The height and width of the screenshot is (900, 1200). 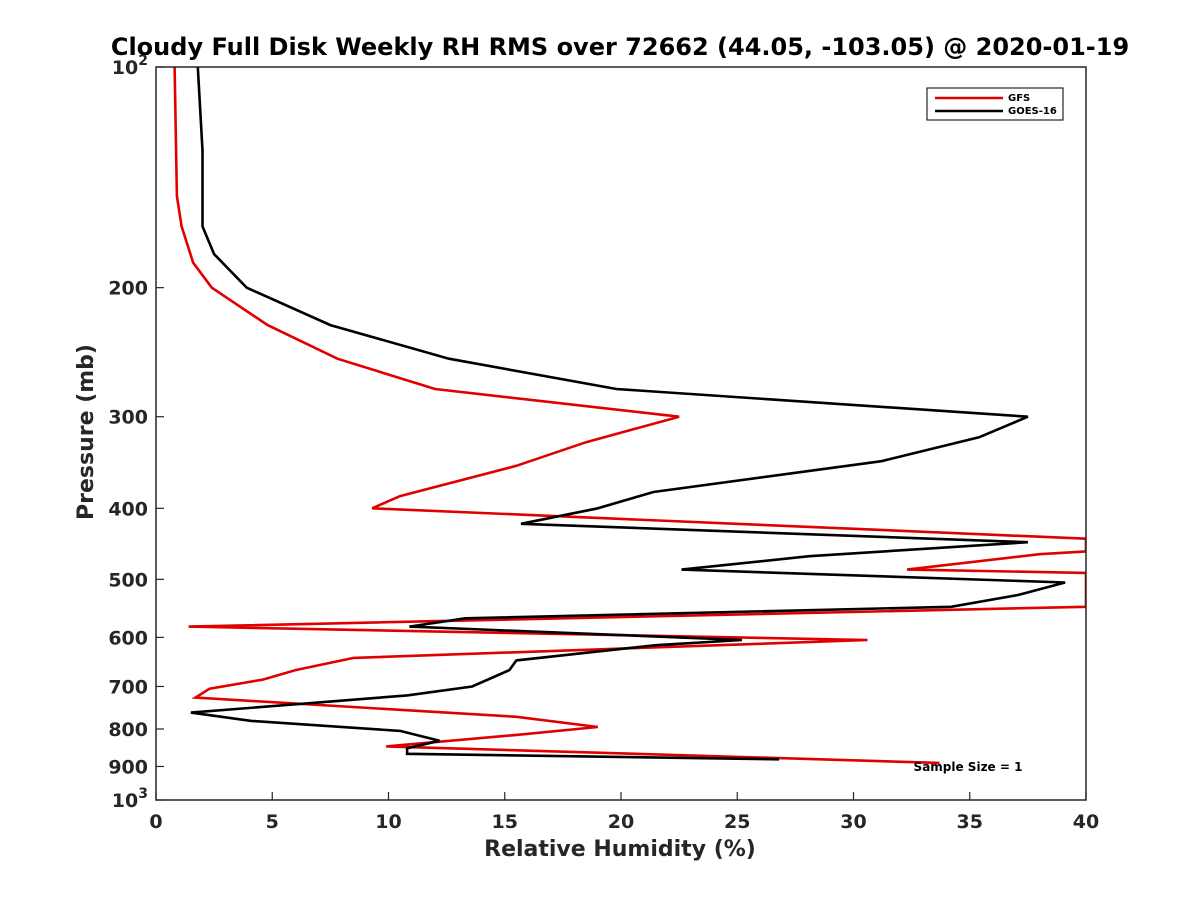 I want to click on x-tick-label: 15, so click(x=505, y=822).